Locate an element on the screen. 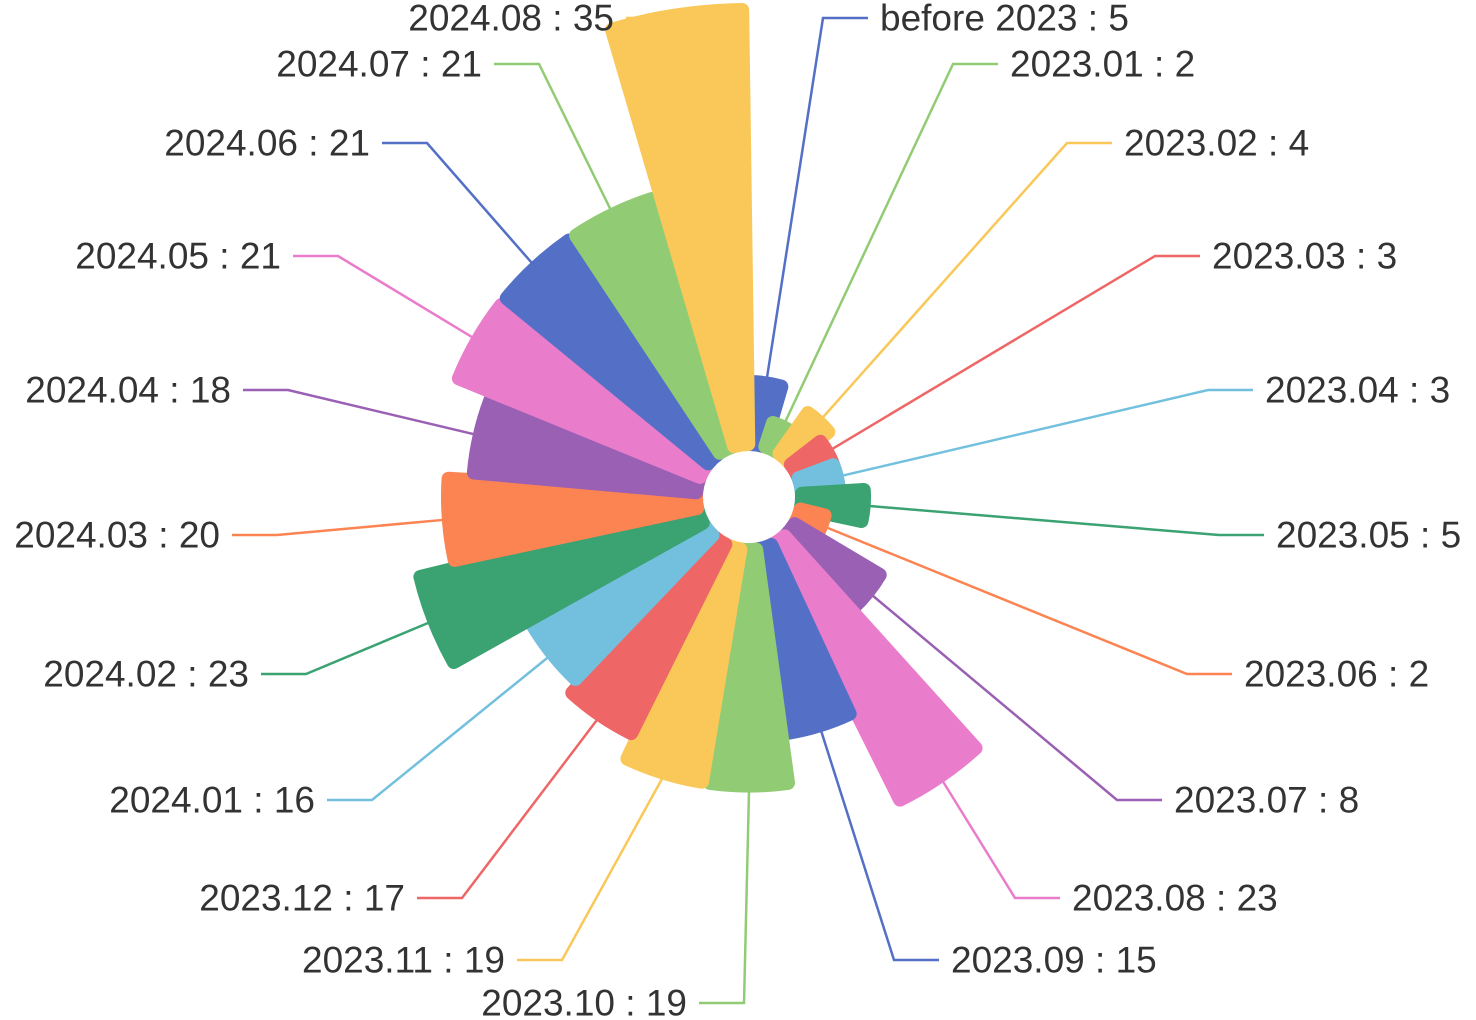 The image size is (1476, 1020). slice-label-2023.09: 2023.09 : 15 is located at coordinates (1054, 960).